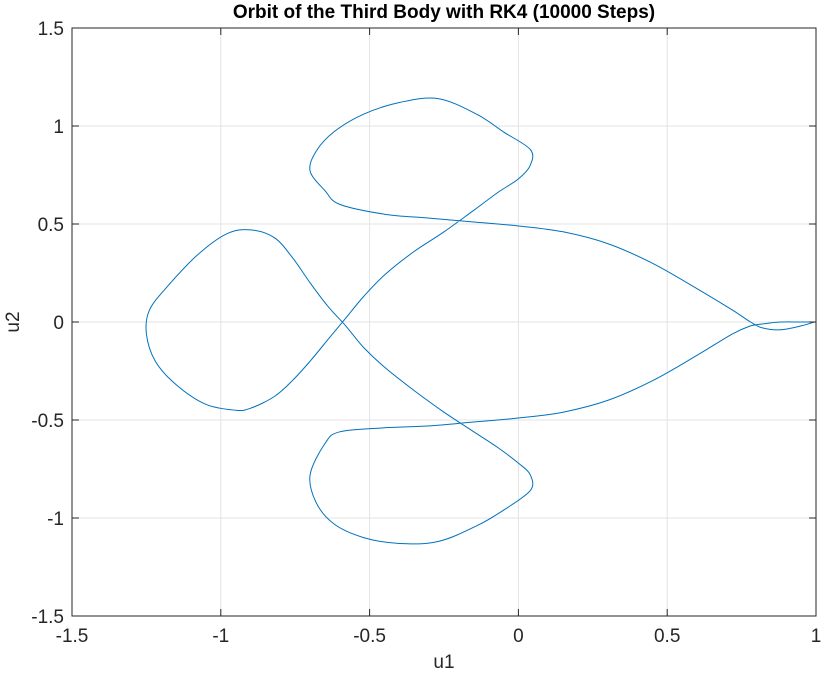  Describe the element at coordinates (72, 636) in the screenshot. I see `x-tick-label: -1.5` at that location.